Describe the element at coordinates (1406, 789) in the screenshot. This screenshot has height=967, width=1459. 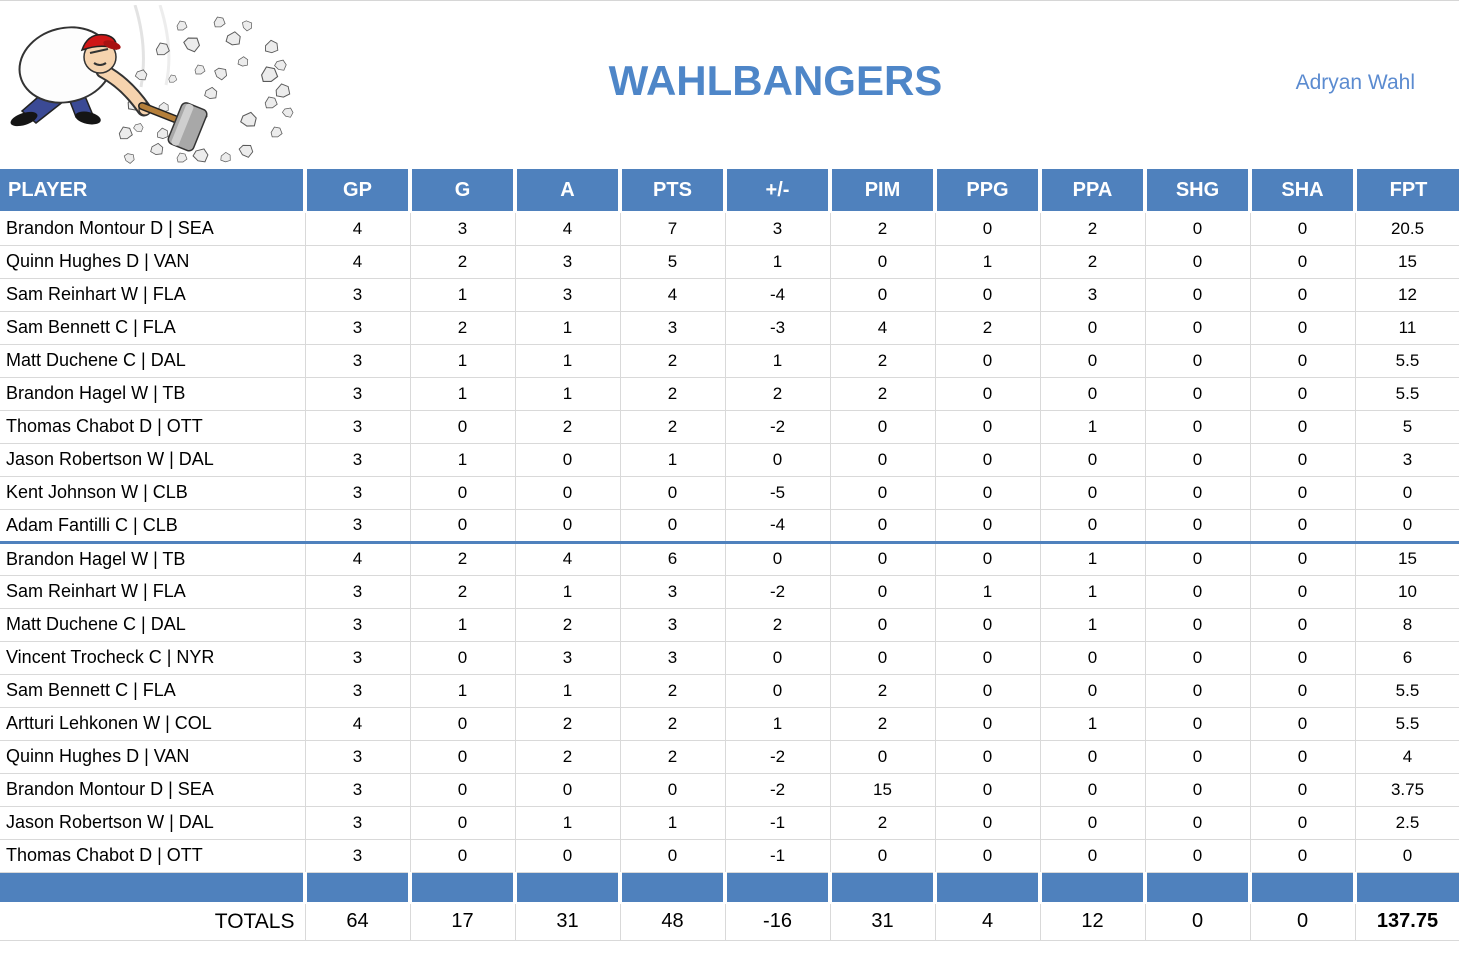
I see `cell-fpt: 3.75` at that location.